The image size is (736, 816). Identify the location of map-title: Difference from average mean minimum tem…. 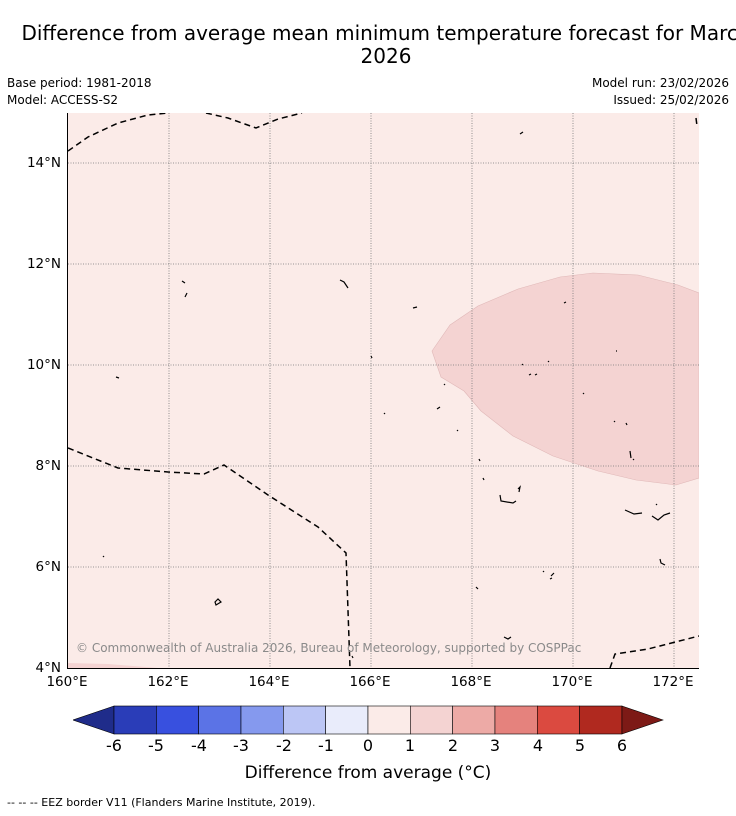
(378, 44).